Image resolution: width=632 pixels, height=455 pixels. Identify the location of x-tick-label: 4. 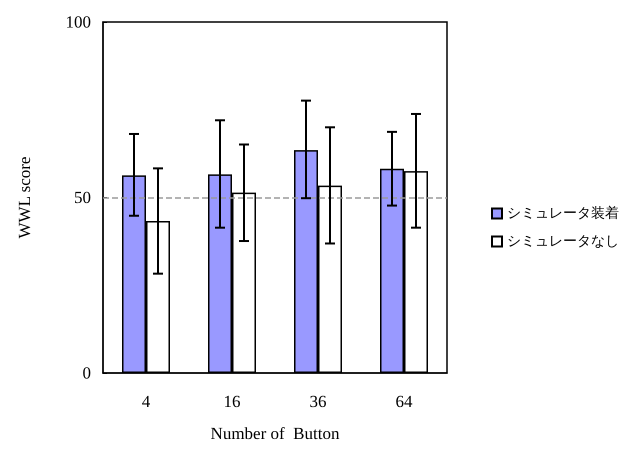
(146, 401).